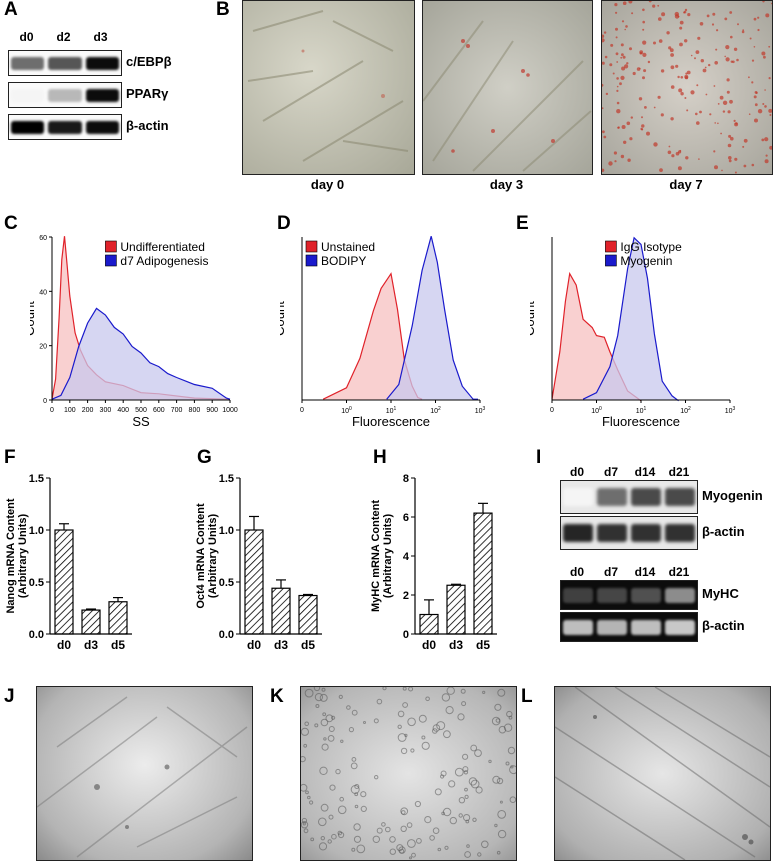  What do you see at coordinates (281, 645) in the screenshot?
I see `x-tick-label: d3` at bounding box center [281, 645].